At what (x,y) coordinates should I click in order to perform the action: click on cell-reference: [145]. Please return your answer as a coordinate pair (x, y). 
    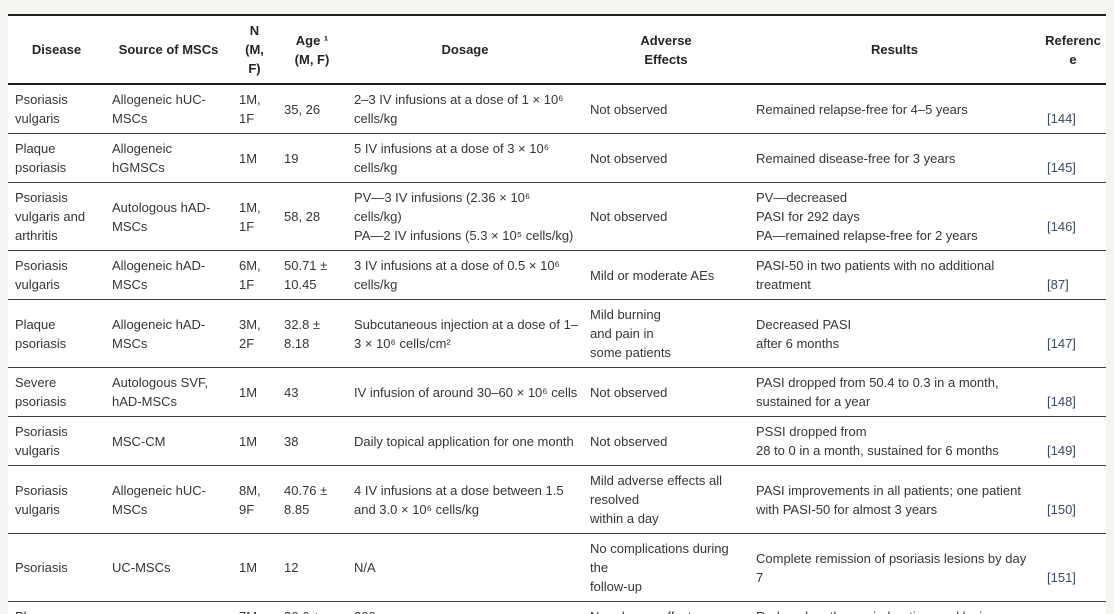
    Looking at the image, I should click on (1073, 158).